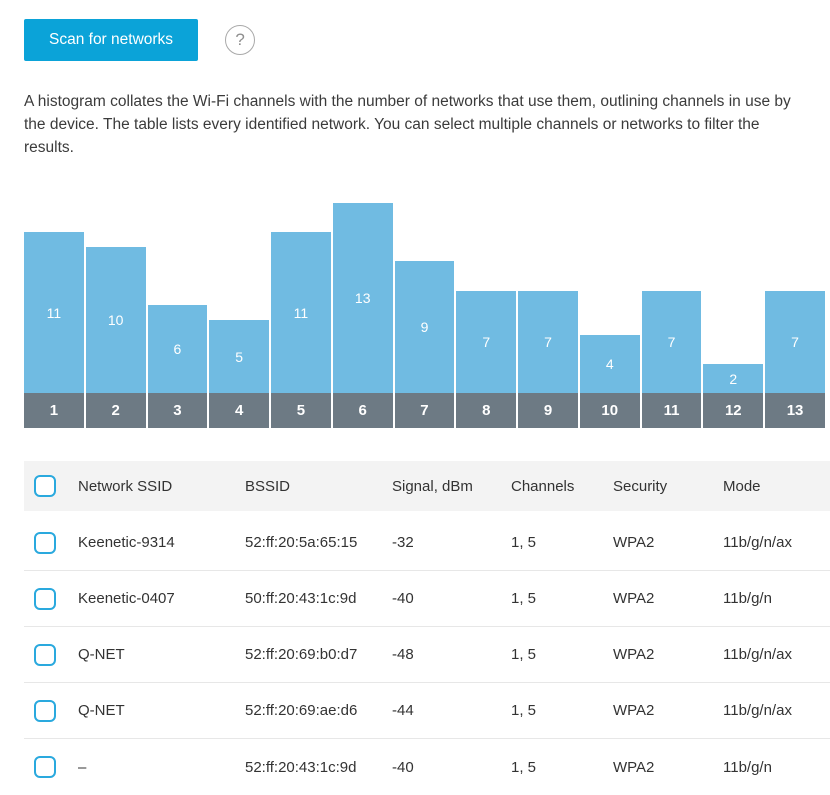 The height and width of the screenshot is (795, 830). I want to click on cell-ssid: Keenetic-9314, so click(126, 542).